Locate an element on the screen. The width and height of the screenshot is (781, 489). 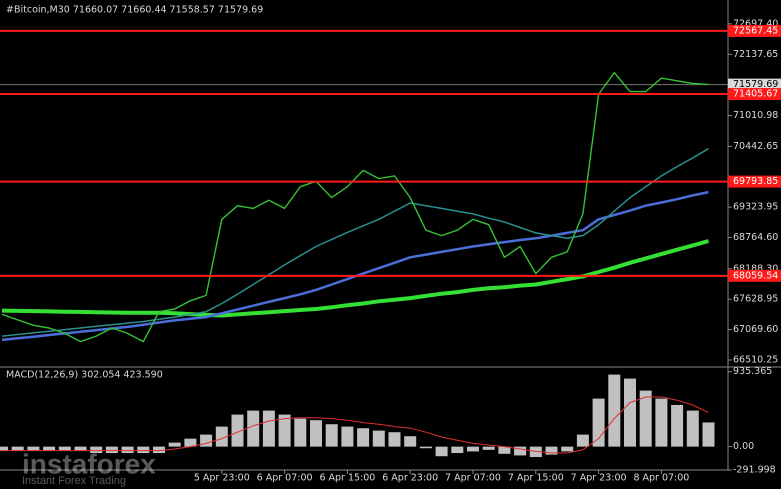
watermark-tagline: Instant Forex Trading is located at coordinates (74, 481).